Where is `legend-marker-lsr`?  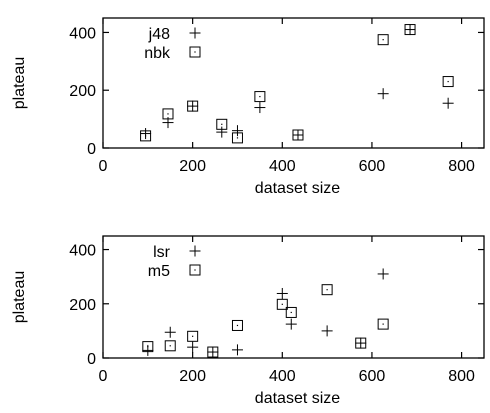
legend-marker-lsr is located at coordinates (195, 251).